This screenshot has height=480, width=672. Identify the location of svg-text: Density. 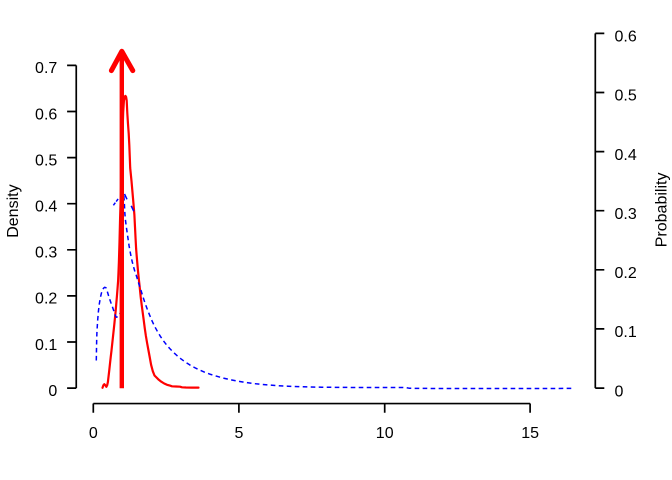
(13, 210).